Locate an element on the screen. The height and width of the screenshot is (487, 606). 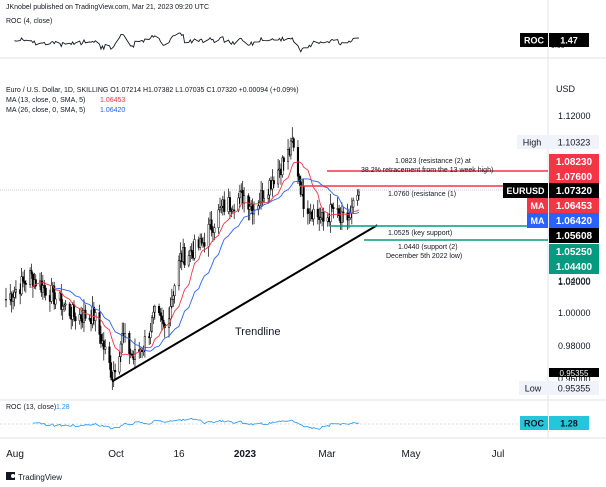
bottom-roc-badge-label-bg is located at coordinates (534, 423).